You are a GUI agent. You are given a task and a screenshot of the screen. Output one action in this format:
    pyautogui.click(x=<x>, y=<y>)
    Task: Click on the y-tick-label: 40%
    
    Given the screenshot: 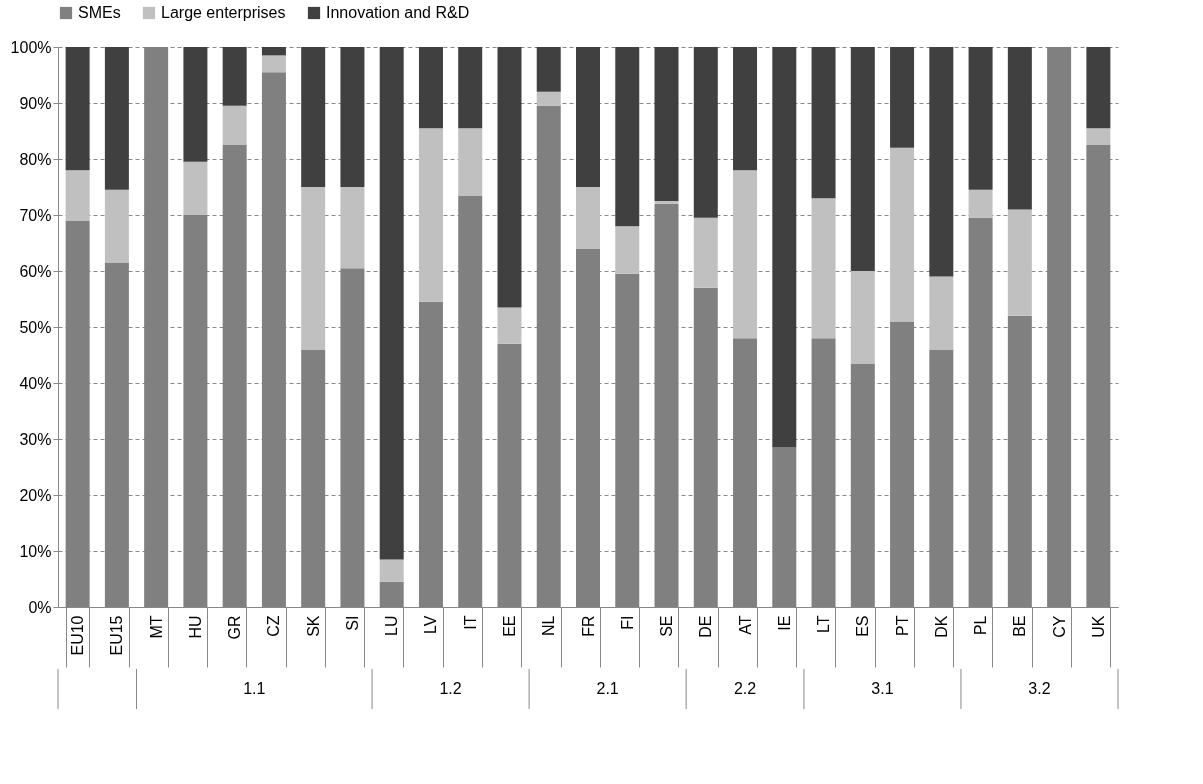 What is the action you would take?
    pyautogui.click(x=35, y=383)
    